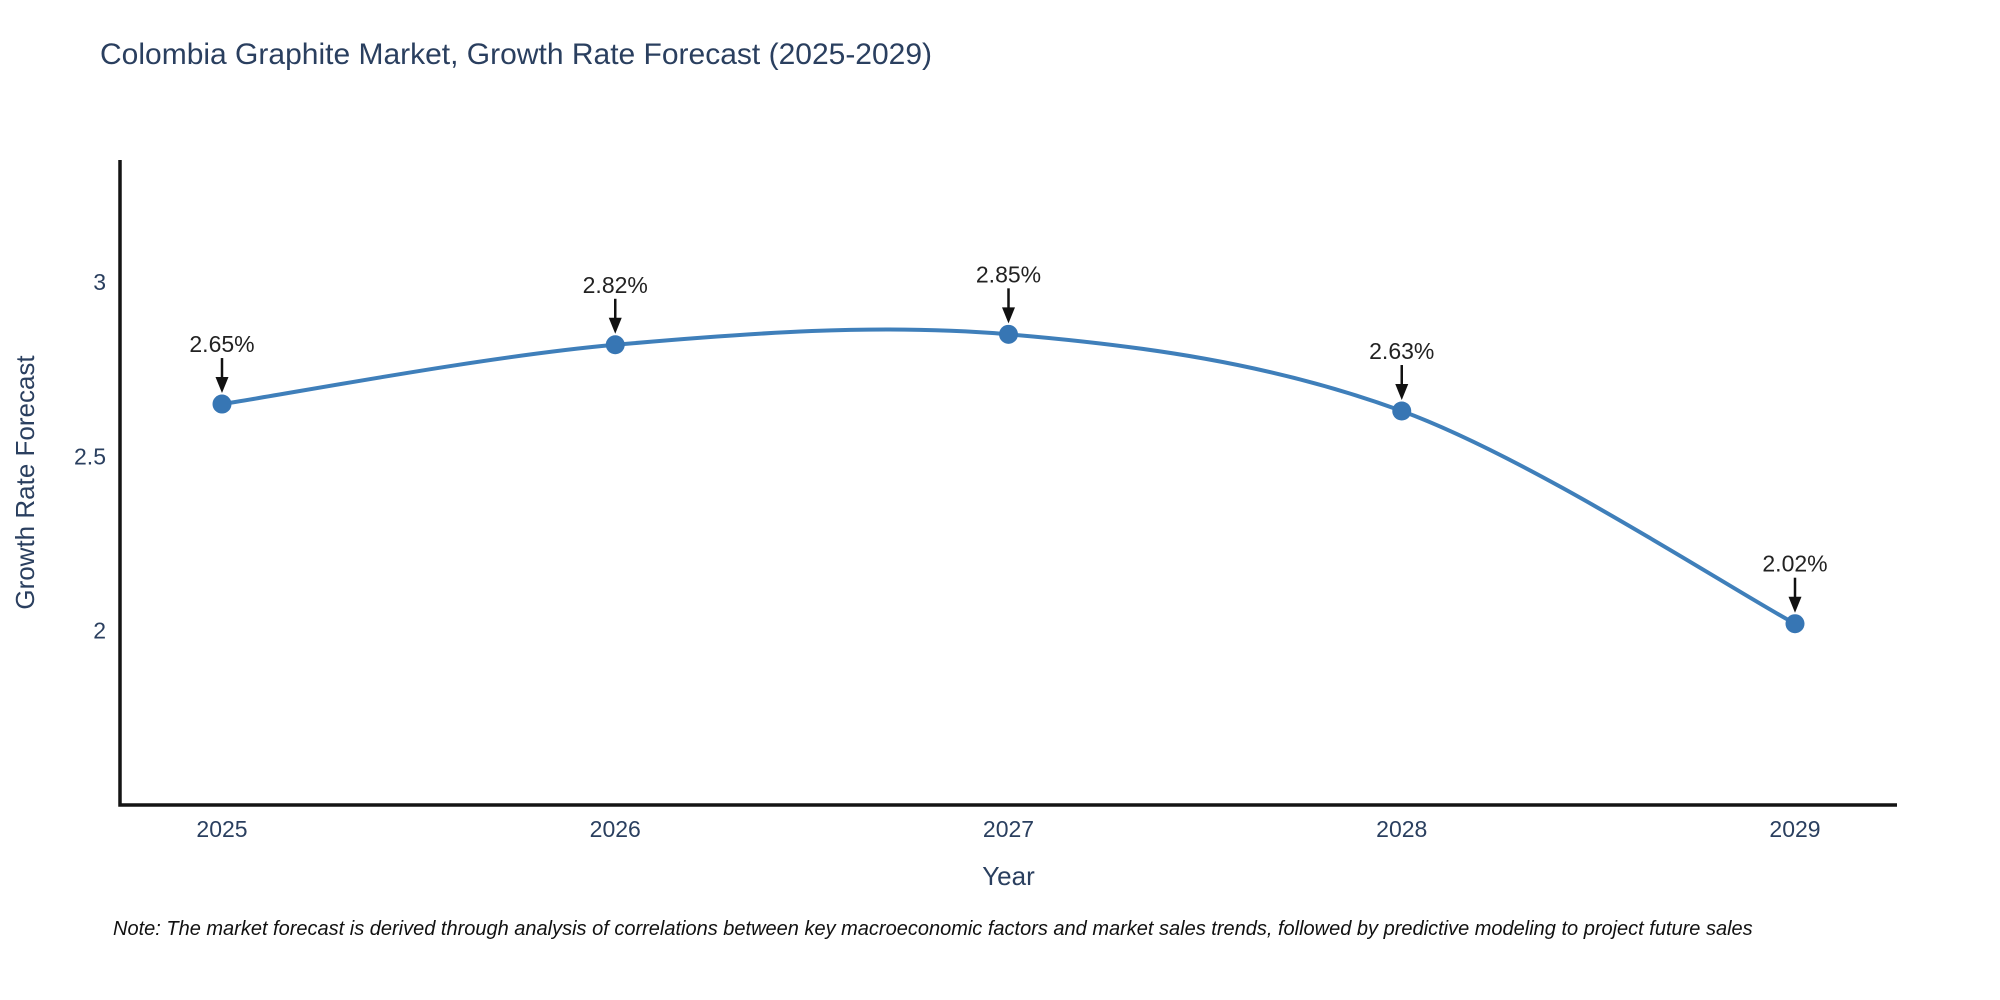 This screenshot has height=1000, width=2000. Describe the element at coordinates (99, 282) in the screenshot. I see `y-tick-label: 3` at that location.